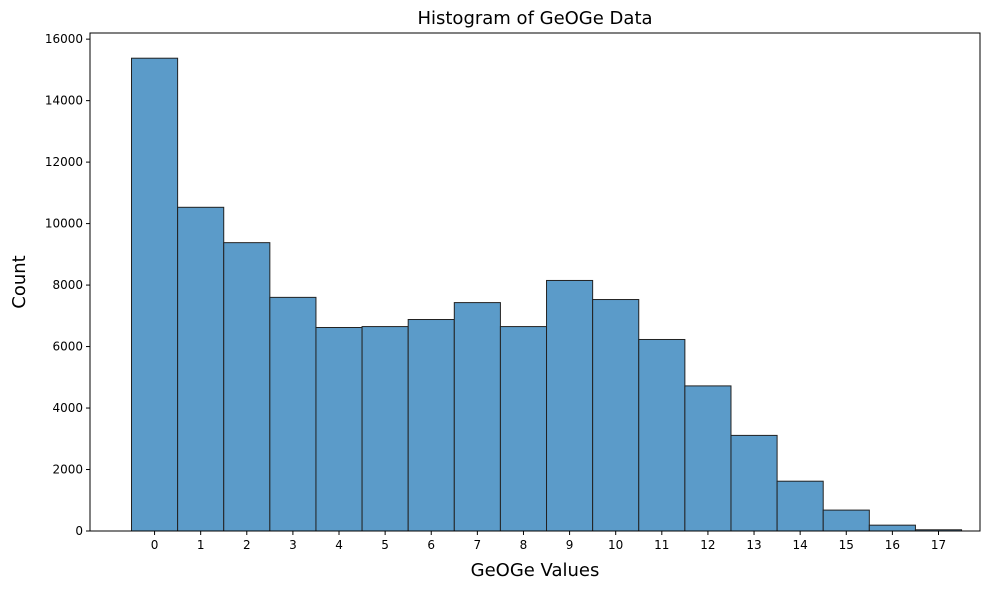 The image size is (989, 590). Describe the element at coordinates (431, 545) in the screenshot. I see `x-tick-label: 6` at that location.